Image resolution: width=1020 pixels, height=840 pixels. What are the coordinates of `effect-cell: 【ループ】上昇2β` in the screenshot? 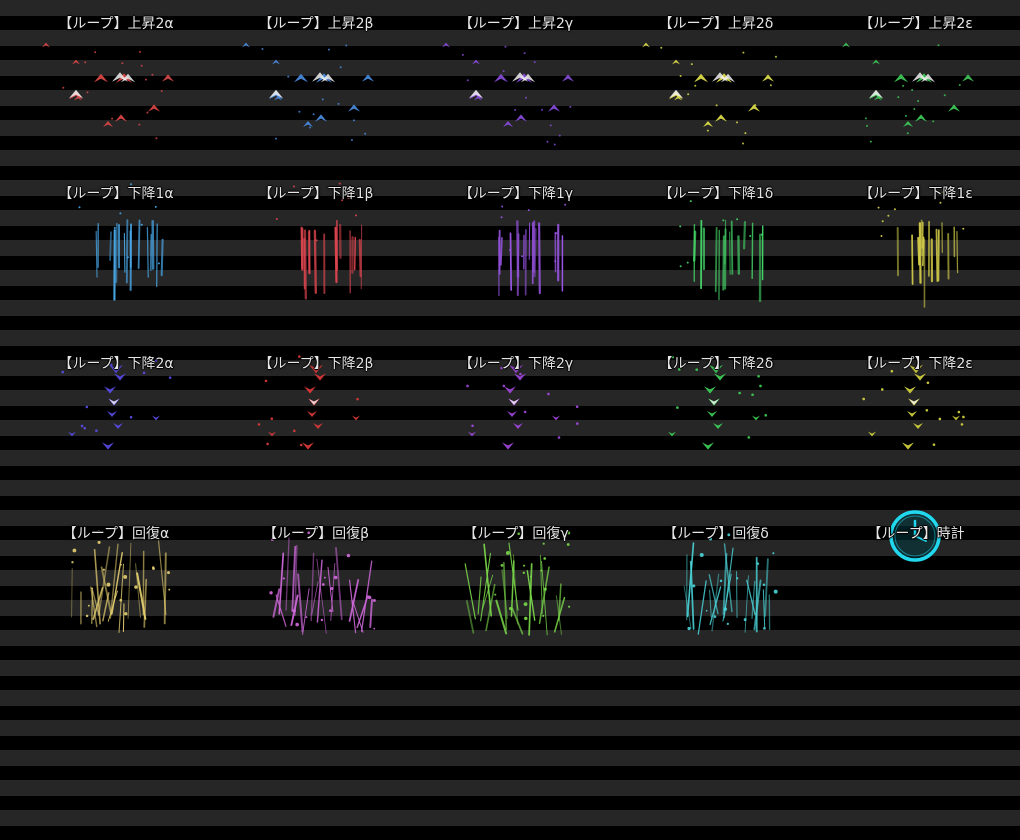 It's located at (316, 85).